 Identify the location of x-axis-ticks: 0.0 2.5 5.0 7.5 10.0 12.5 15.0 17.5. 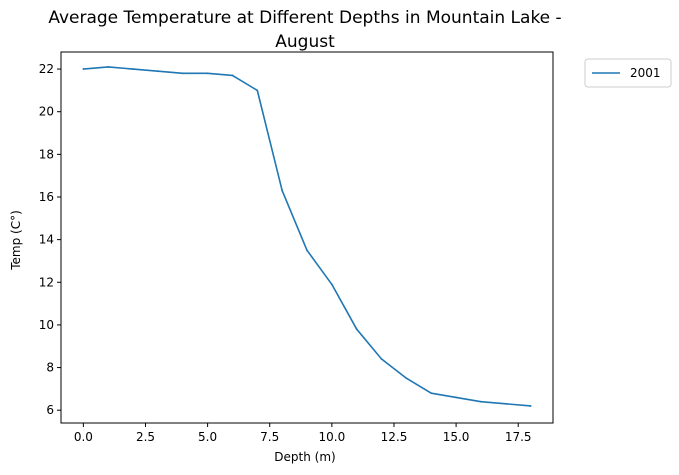
(303, 433).